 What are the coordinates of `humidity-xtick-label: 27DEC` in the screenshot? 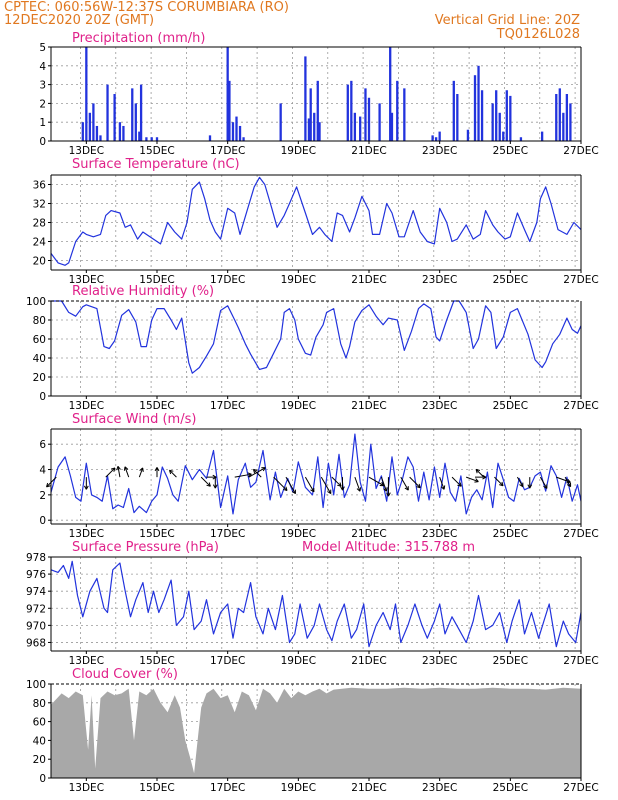 It's located at (580, 406).